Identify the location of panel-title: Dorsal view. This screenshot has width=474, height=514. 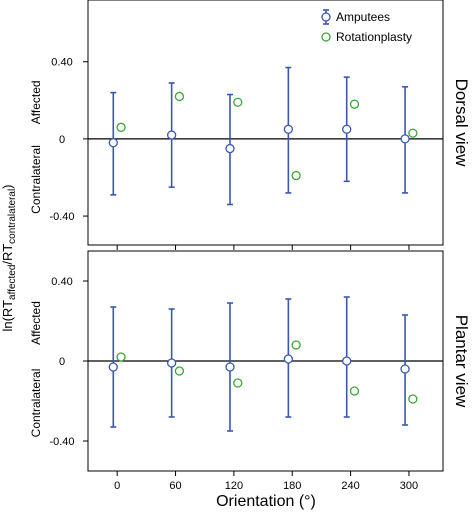
(461, 123).